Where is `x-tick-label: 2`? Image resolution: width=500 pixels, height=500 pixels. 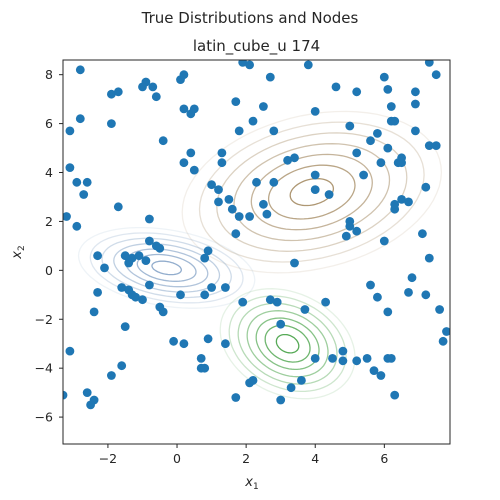 x-tick-label: 2 is located at coordinates (246, 458).